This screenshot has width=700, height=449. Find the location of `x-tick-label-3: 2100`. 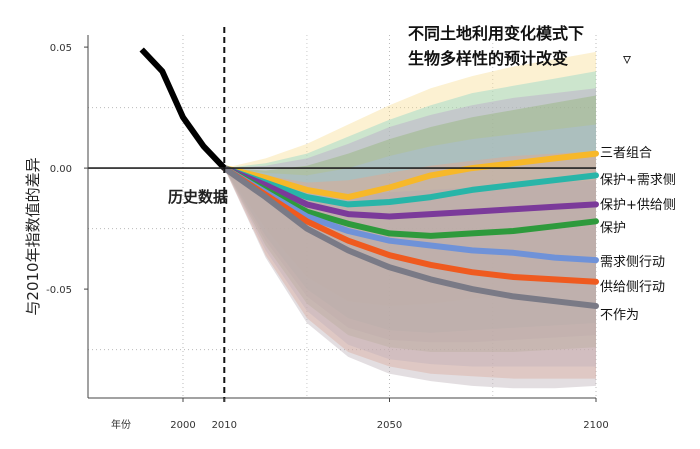

x-tick-label-3: 2100 is located at coordinates (595, 425).